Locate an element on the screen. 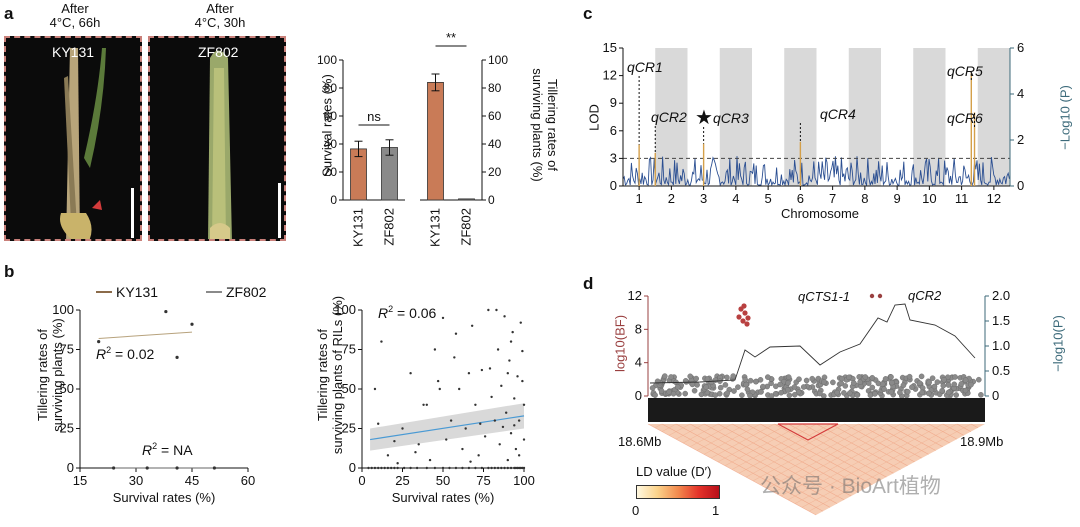 The width and height of the screenshot is (1080, 527). qtl-label-qcr5: qCR5 is located at coordinates (965, 71).